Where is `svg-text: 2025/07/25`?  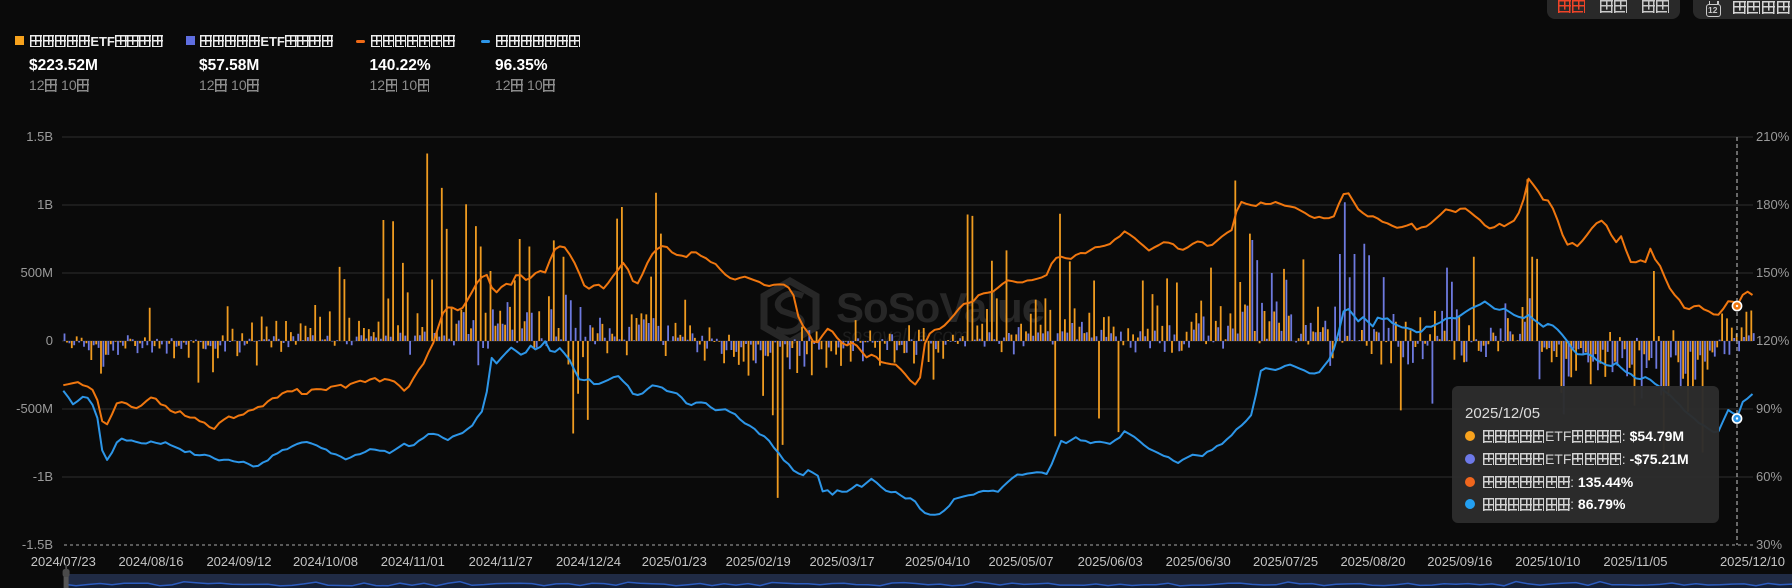
svg-text: 2025/07/25 is located at coordinates (1285, 561).